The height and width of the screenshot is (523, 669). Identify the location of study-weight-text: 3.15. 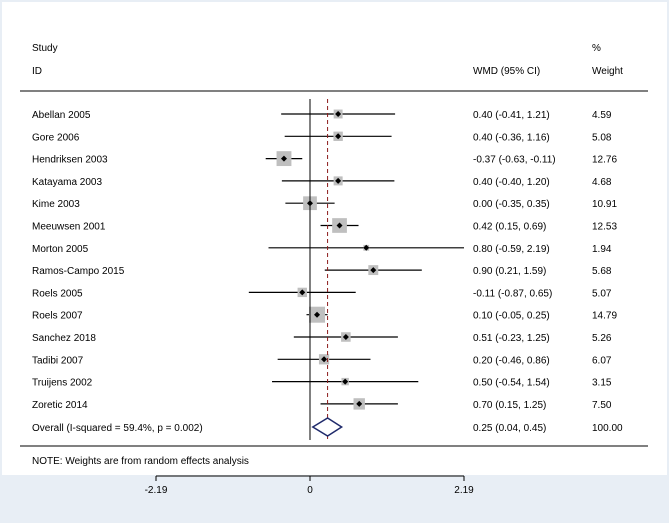
(602, 383).